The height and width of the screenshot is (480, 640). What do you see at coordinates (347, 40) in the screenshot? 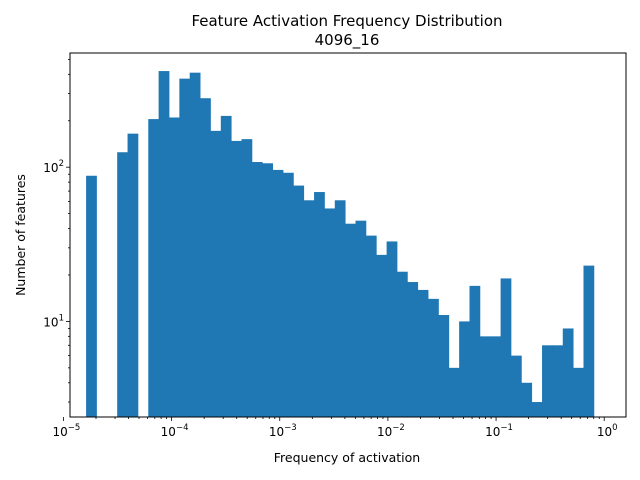
I see `chart-subtitle: 4096_16` at bounding box center [347, 40].